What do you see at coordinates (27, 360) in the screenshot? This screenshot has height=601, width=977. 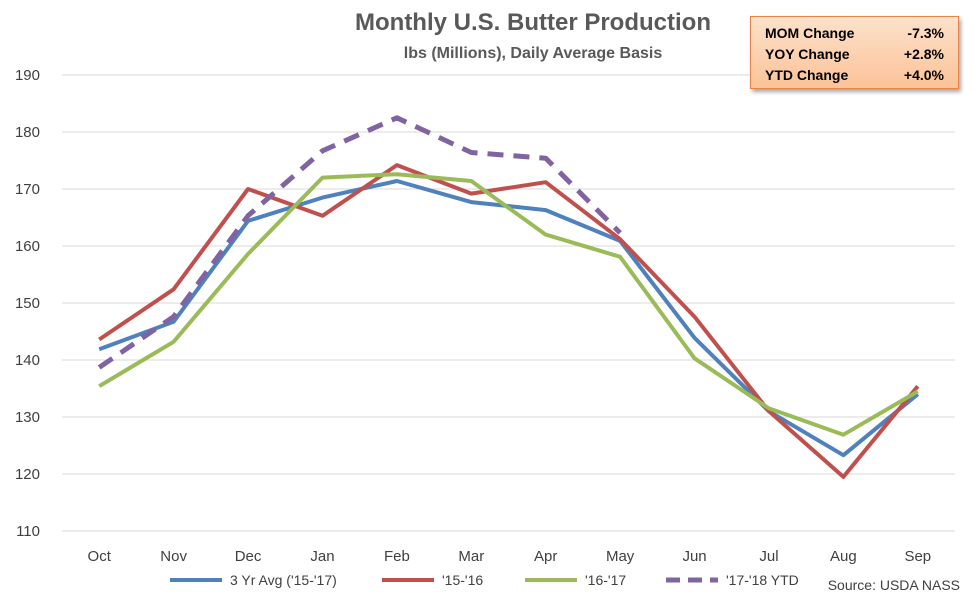 I see `y-tick-label: 140` at bounding box center [27, 360].